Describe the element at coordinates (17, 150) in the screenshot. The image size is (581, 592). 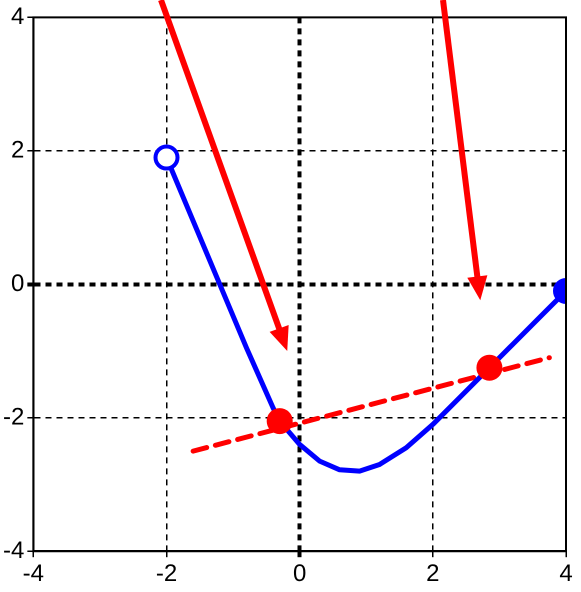
I see `y-tick-label: 2` at that location.